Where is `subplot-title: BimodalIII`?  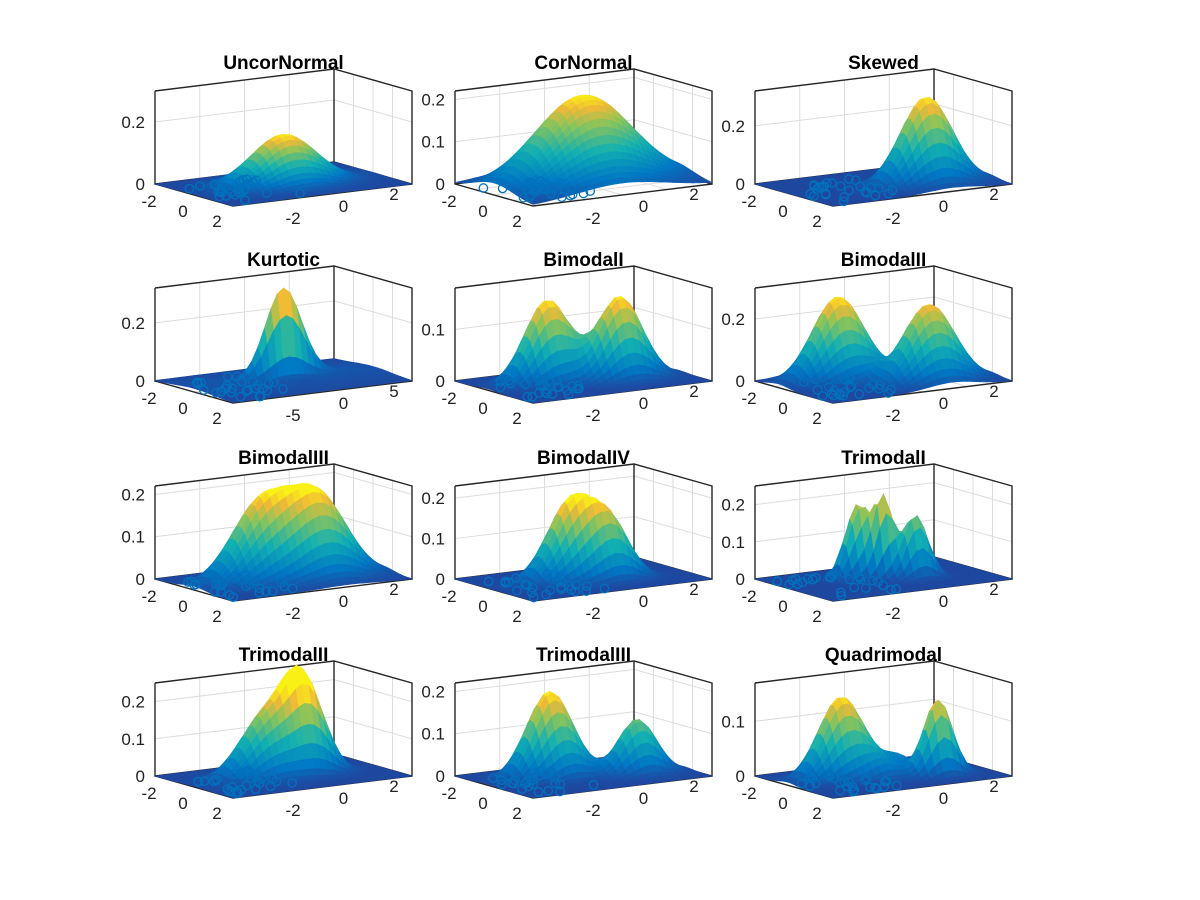
subplot-title: BimodalIII is located at coordinates (283, 458).